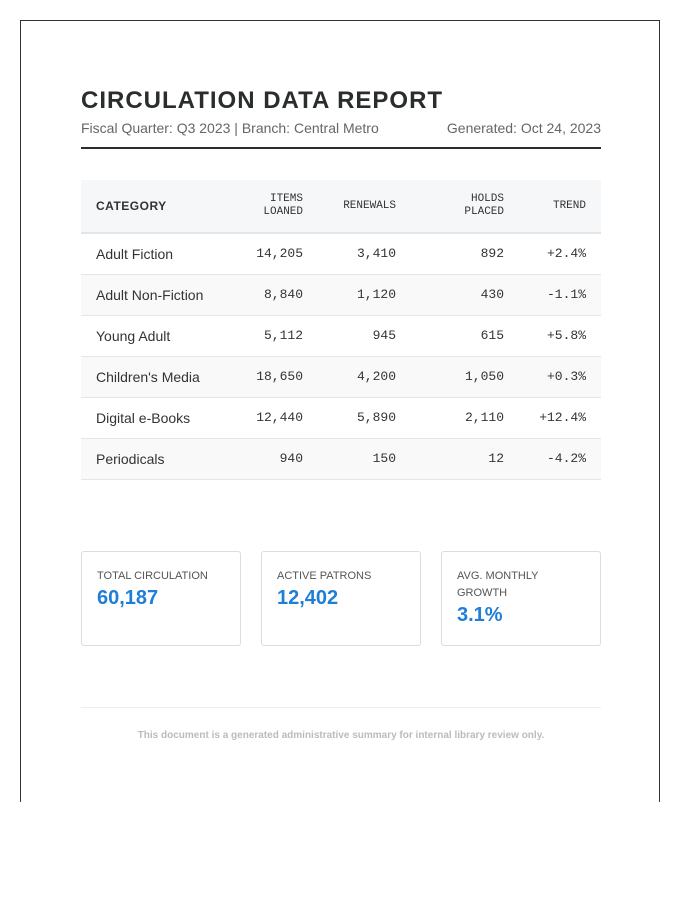 The width and height of the screenshot is (700, 900). I want to click on col-category: CATEGORY, so click(153, 207).